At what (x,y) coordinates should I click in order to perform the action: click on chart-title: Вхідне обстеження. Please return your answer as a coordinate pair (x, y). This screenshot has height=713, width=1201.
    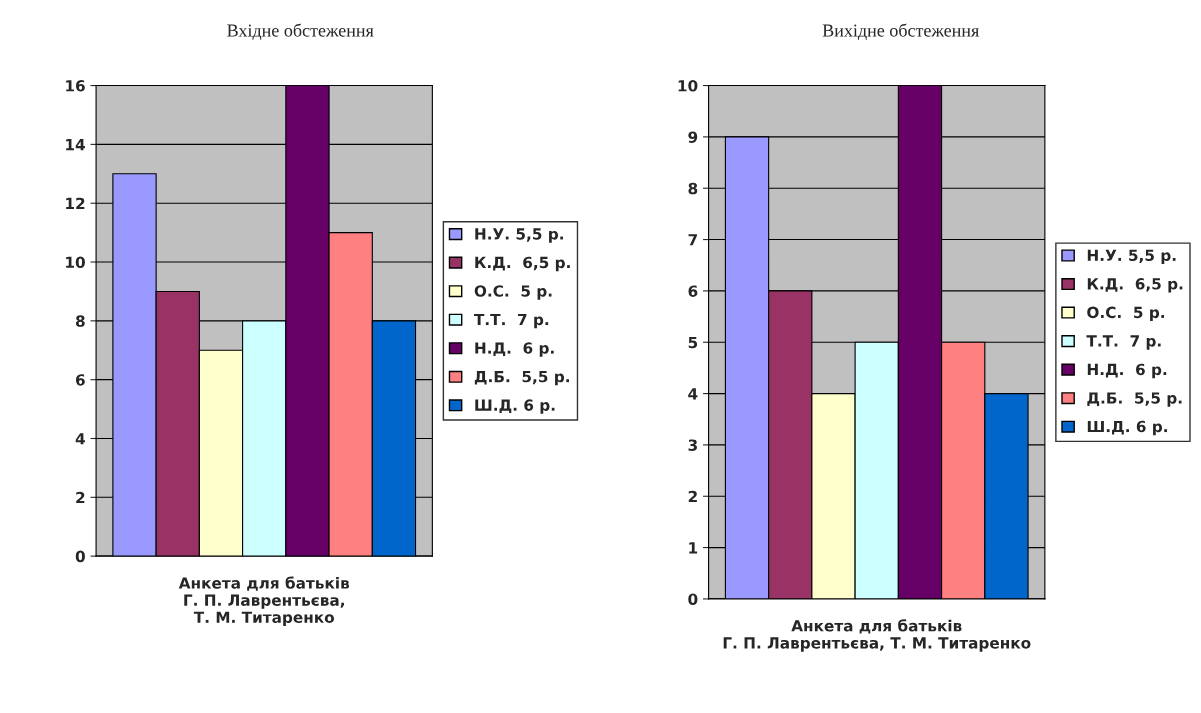
    Looking at the image, I should click on (300, 31).